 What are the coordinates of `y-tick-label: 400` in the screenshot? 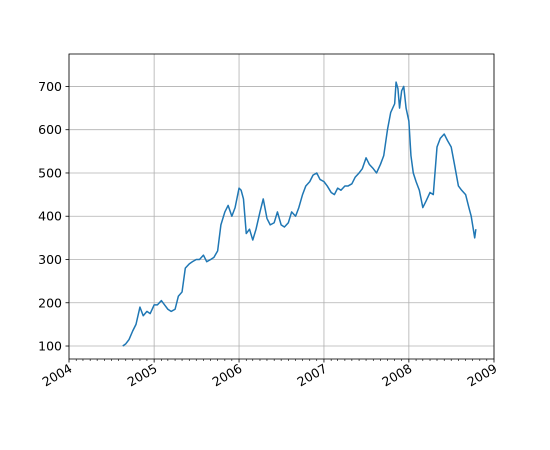 It's located at (50, 216).